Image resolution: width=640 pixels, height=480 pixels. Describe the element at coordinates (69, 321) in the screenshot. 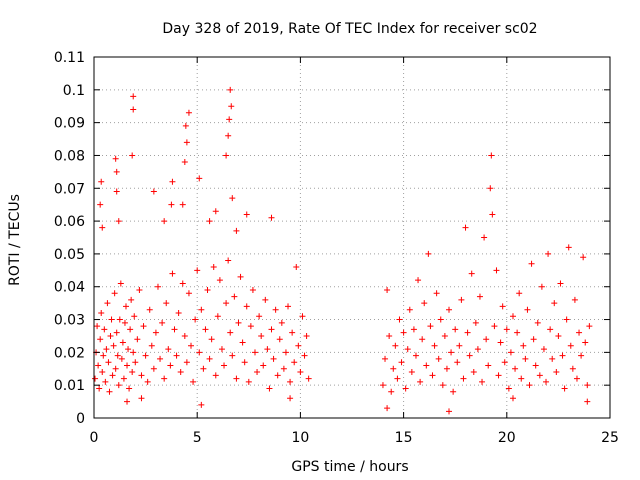

I see `y-tick-label: 0.03` at that location.